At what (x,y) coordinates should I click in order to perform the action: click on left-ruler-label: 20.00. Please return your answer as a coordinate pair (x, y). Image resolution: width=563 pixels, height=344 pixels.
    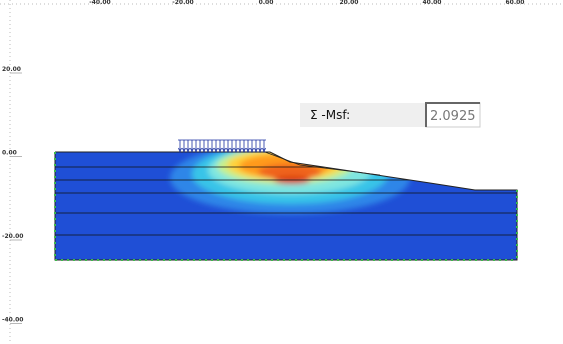
    Looking at the image, I should click on (11, 69).